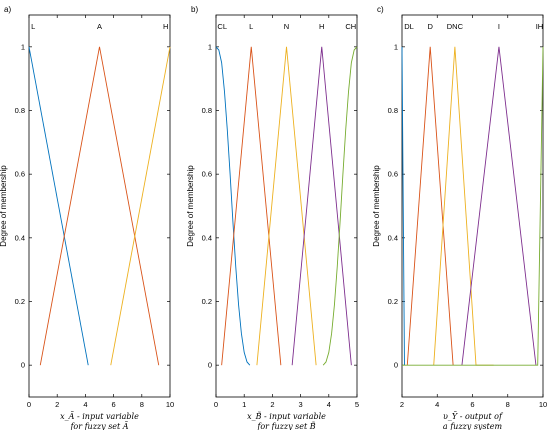  I want to click on membership-curve-i, so click(499, 206).